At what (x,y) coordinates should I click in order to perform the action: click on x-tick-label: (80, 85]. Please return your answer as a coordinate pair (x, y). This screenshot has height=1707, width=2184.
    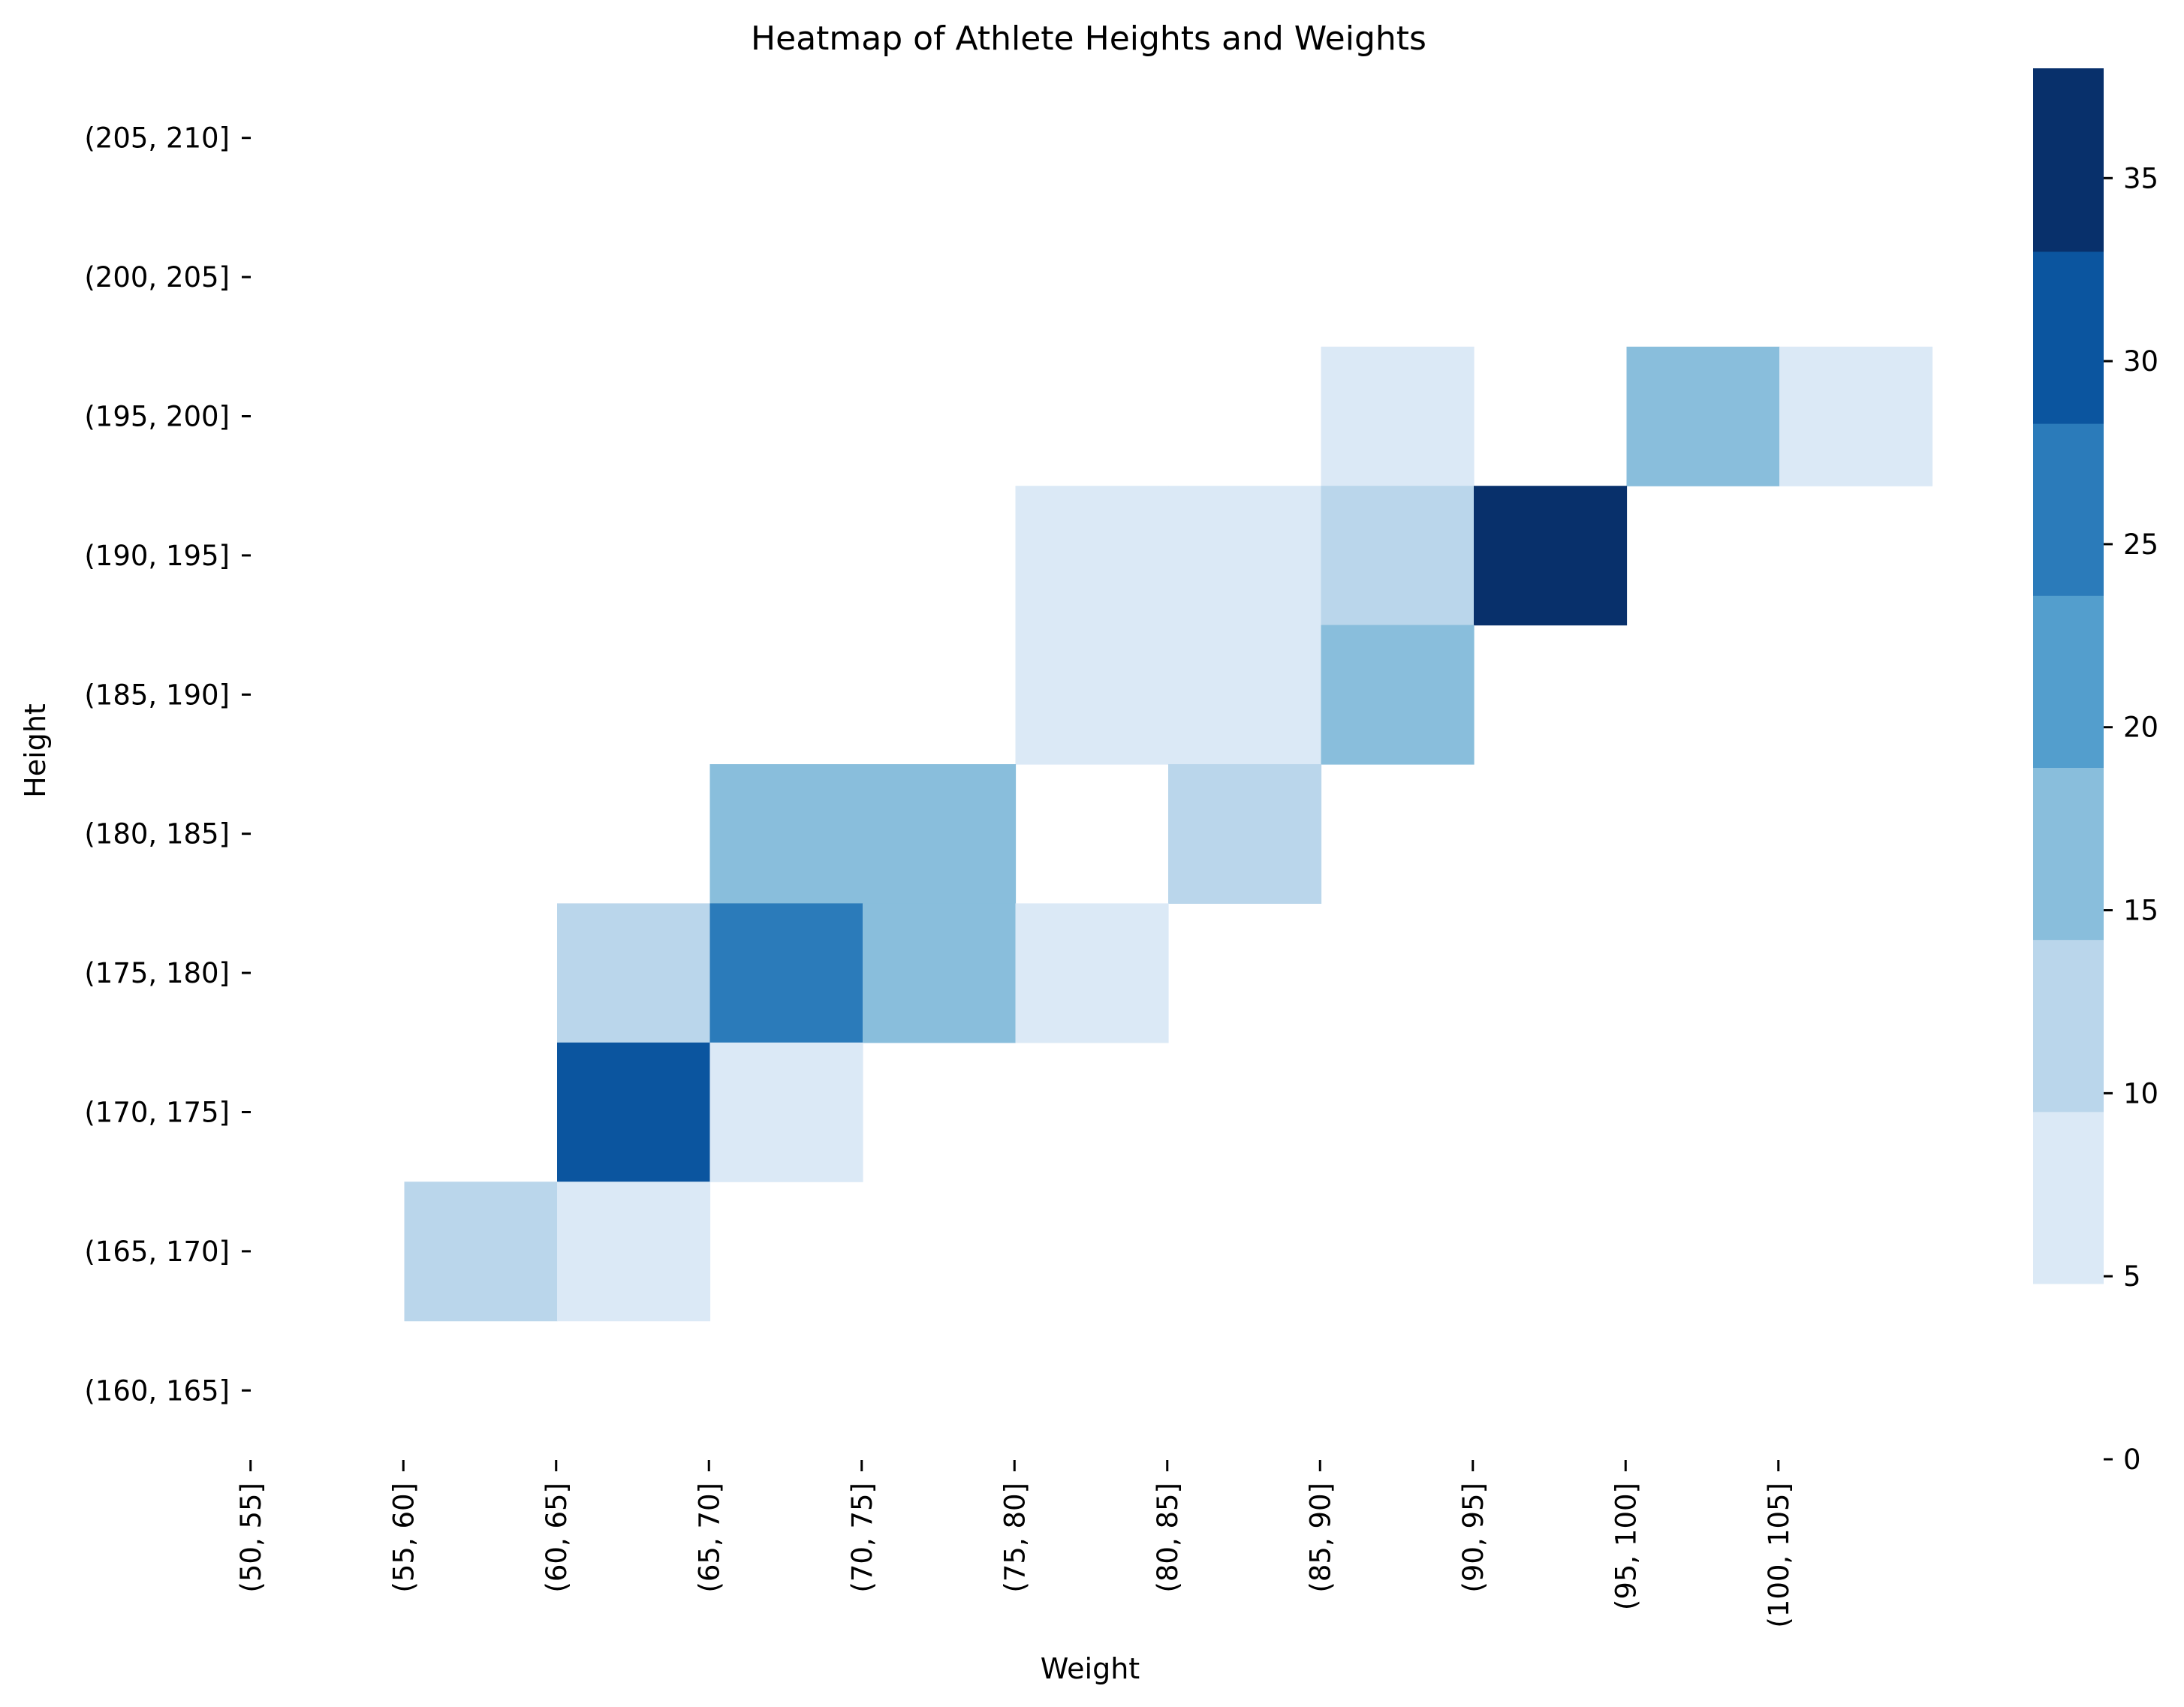
    Looking at the image, I should click on (1168, 1538).